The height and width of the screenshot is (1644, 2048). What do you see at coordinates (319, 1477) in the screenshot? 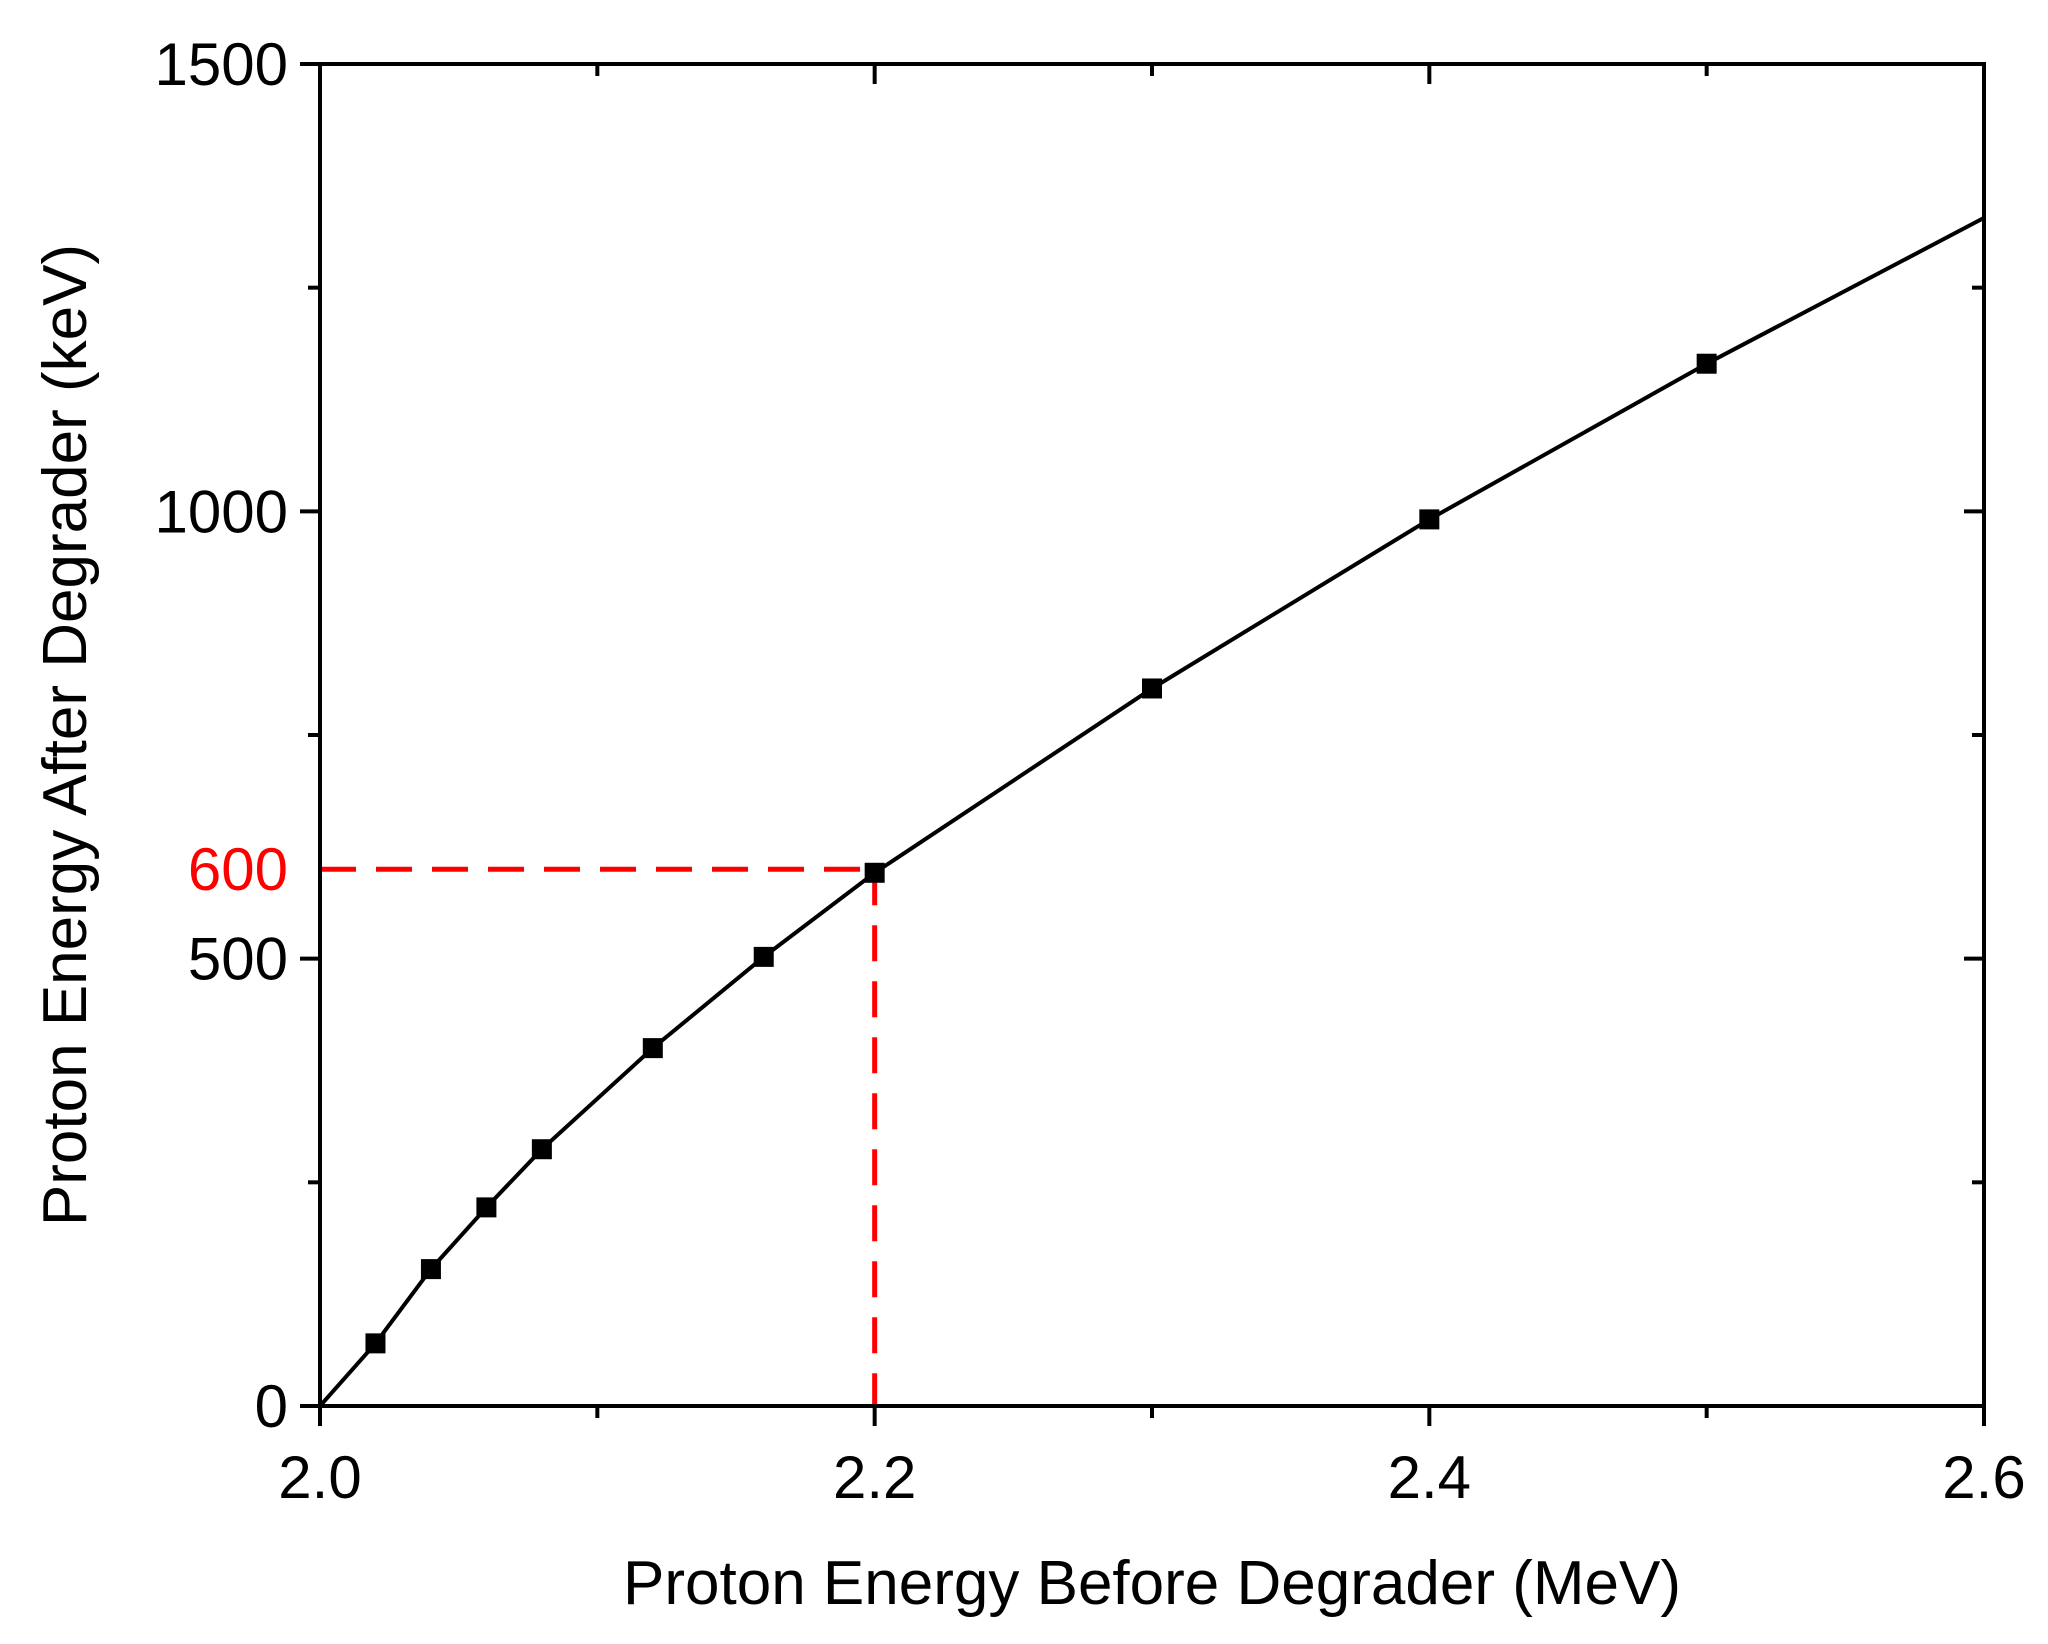
I see `x-tick-label: 2.0` at bounding box center [319, 1477].